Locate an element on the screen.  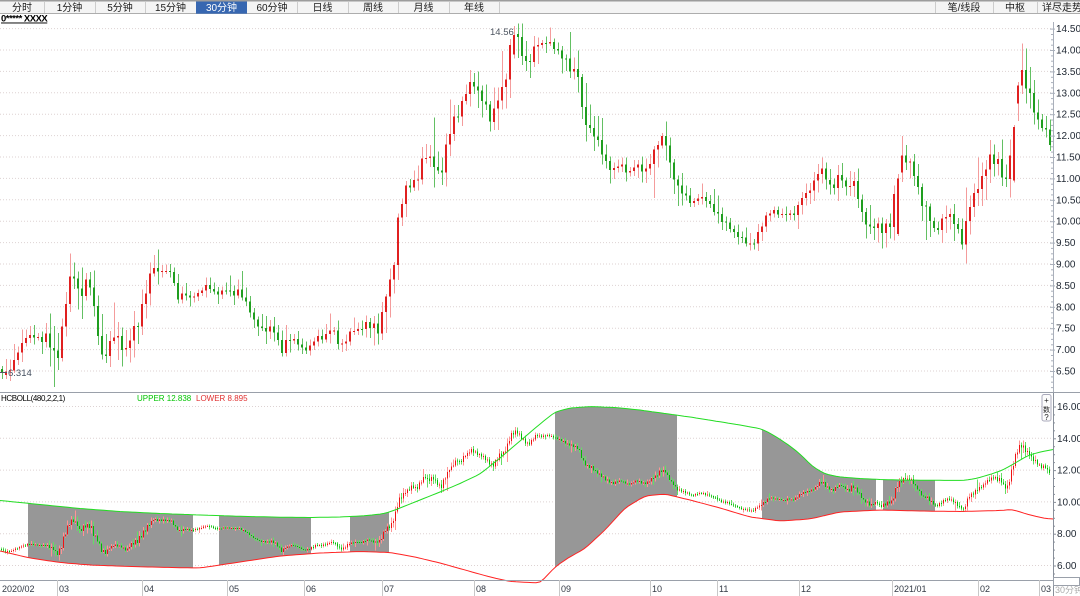
svg-text: UPPER 12.838 is located at coordinates (164, 398).